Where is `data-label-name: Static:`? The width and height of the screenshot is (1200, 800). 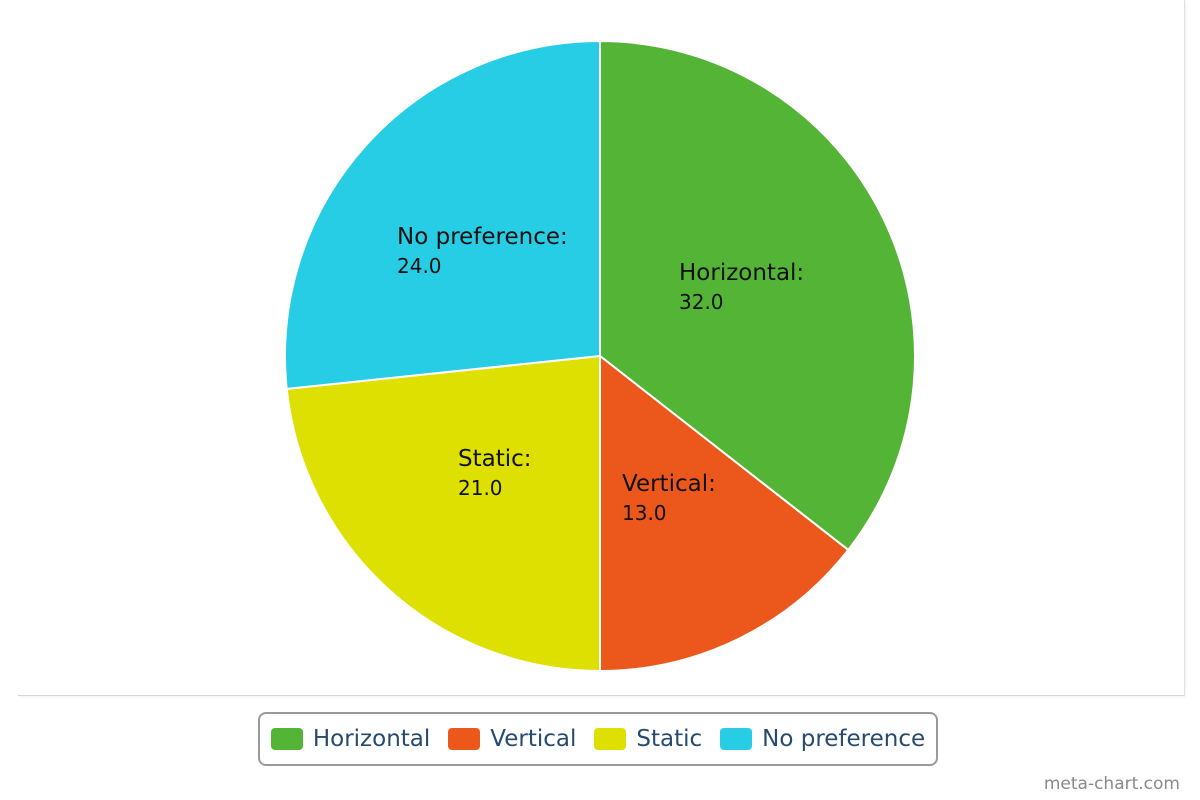 data-label-name: Static: is located at coordinates (495, 459).